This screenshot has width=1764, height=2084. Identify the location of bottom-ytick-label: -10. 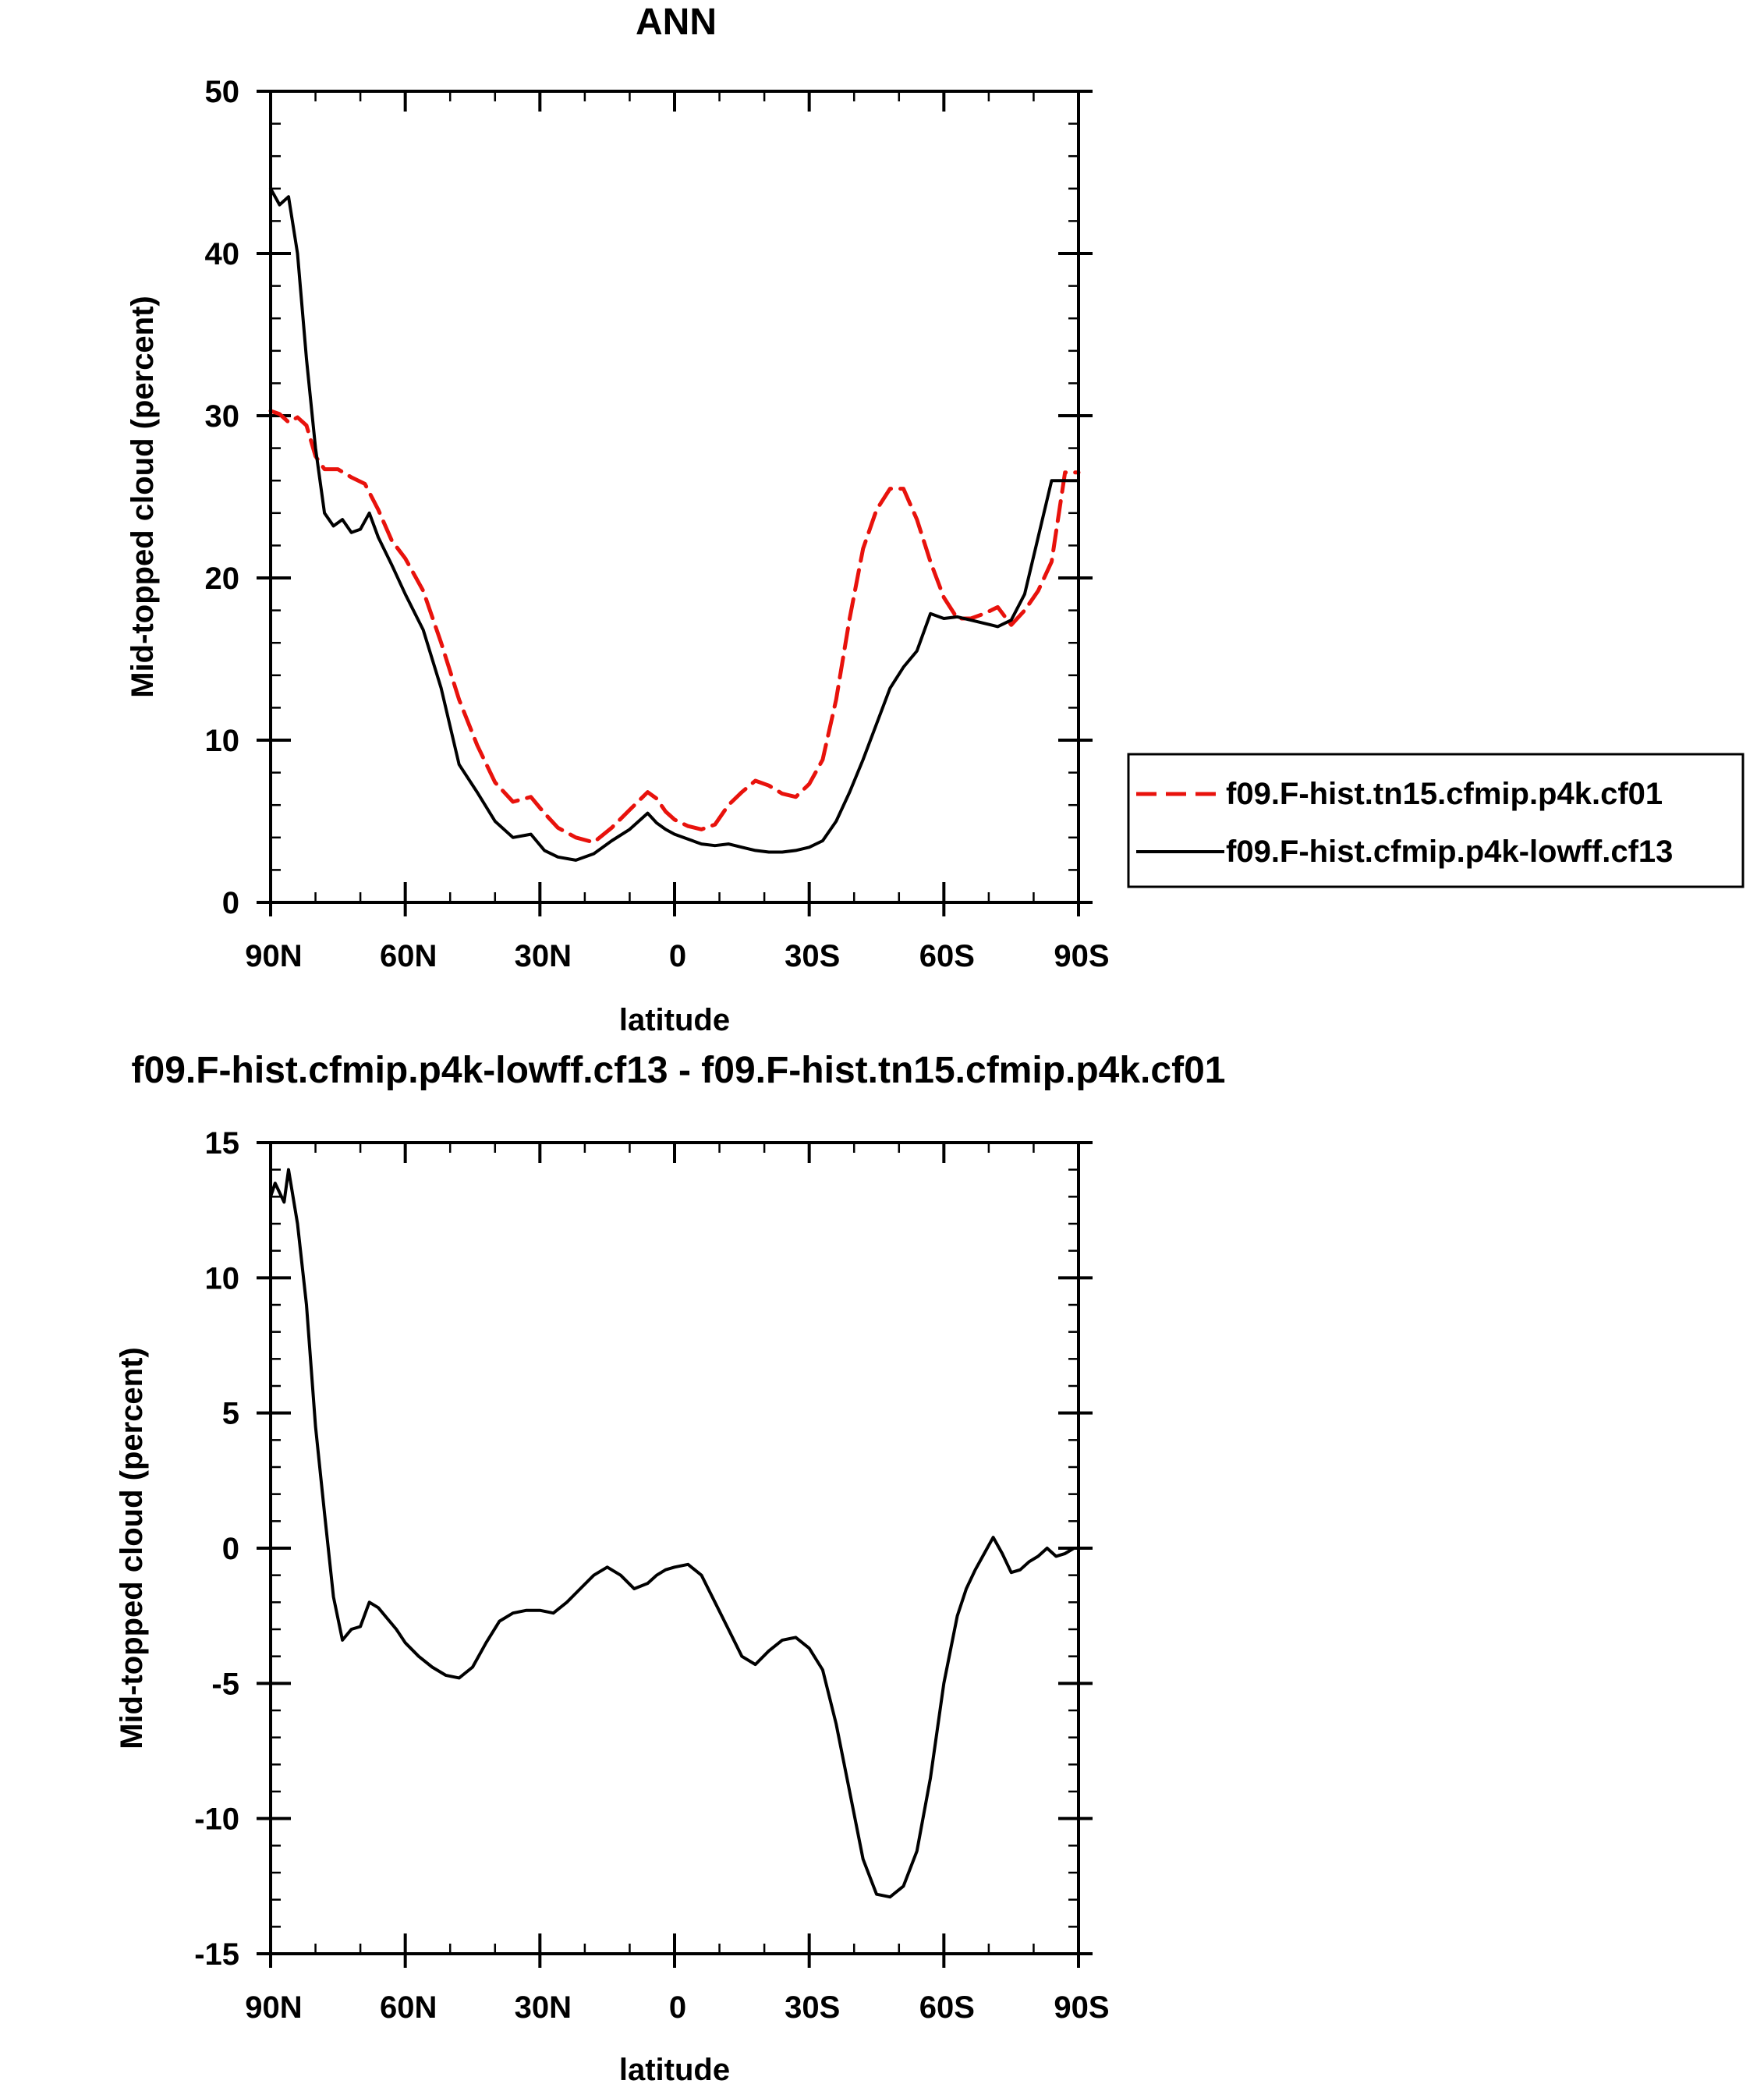
(216, 1820).